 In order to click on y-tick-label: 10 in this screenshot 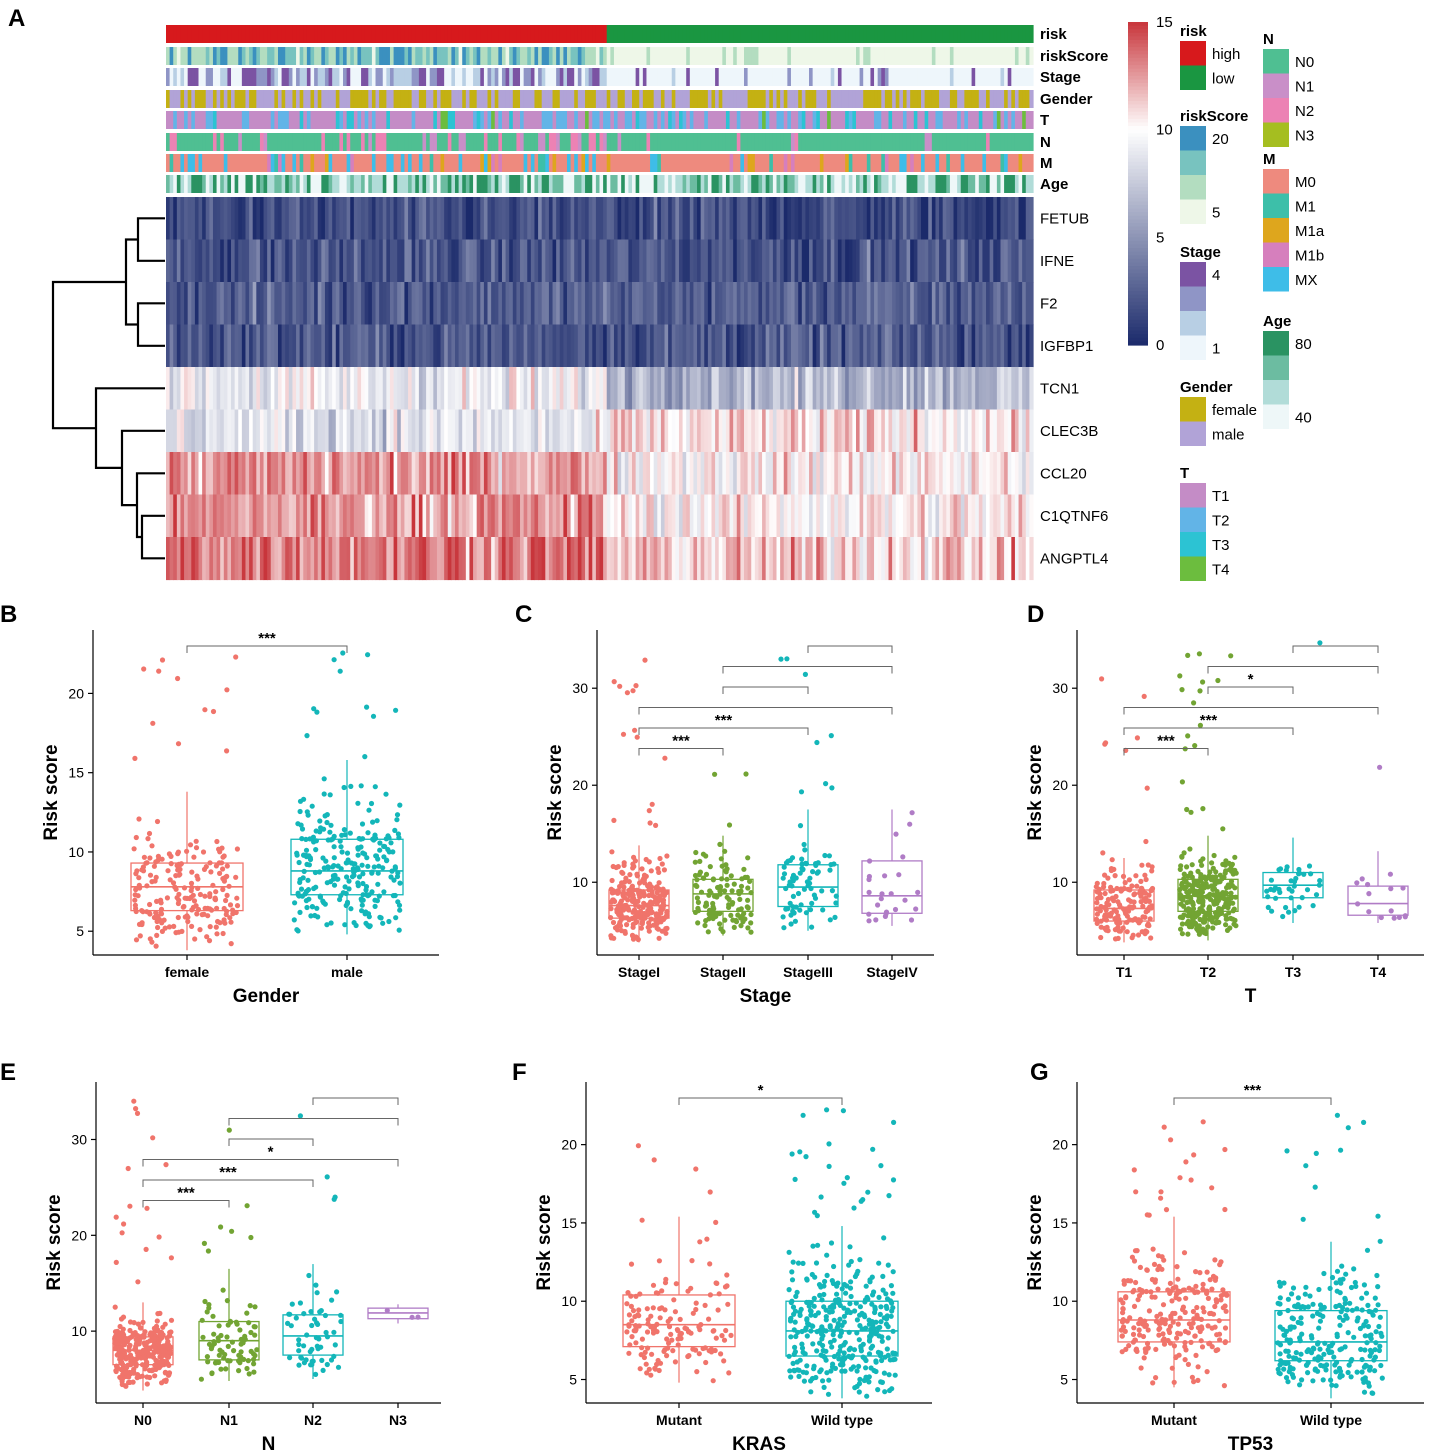, I will do `click(76, 852)`.